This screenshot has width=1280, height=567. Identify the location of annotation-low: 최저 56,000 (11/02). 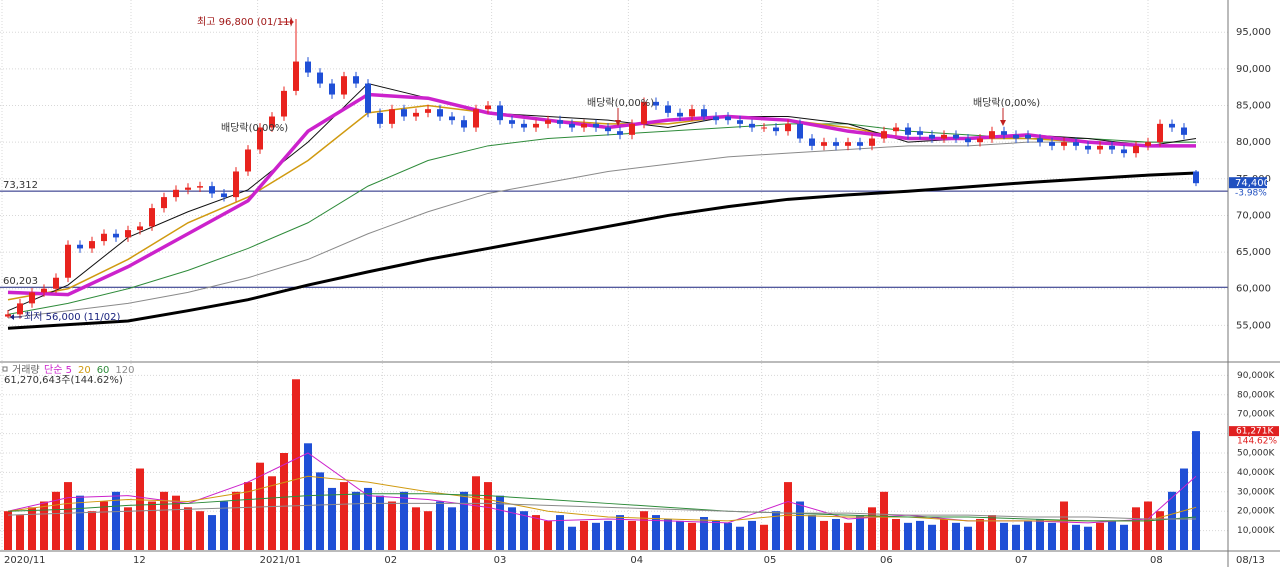
(72, 317).